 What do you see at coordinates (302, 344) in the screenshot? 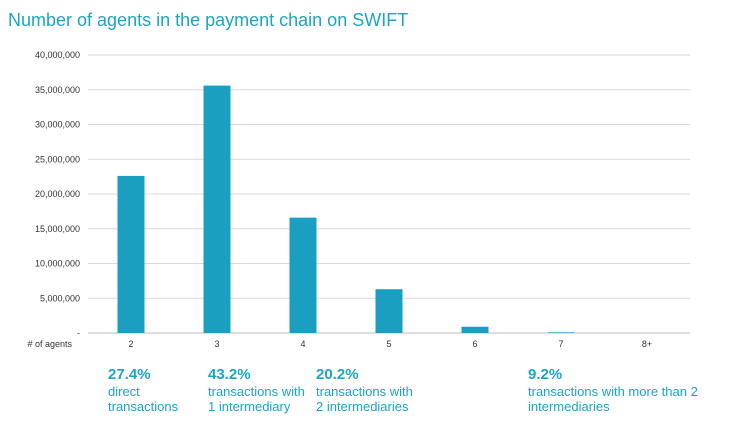
I see `x-tick-label: 4` at bounding box center [302, 344].